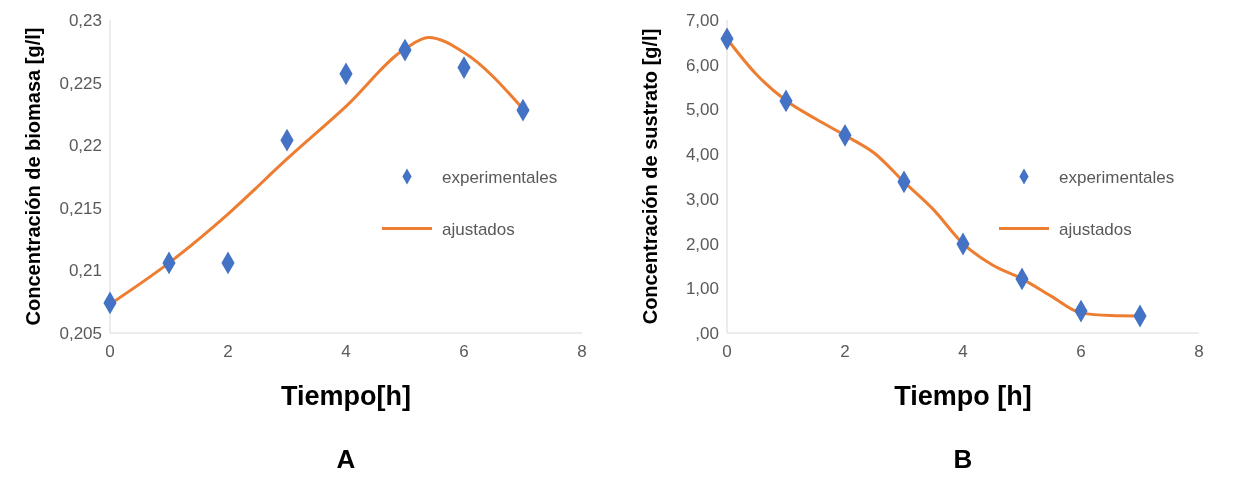  I want to click on y-tick-label: 5,00, so click(702, 110).